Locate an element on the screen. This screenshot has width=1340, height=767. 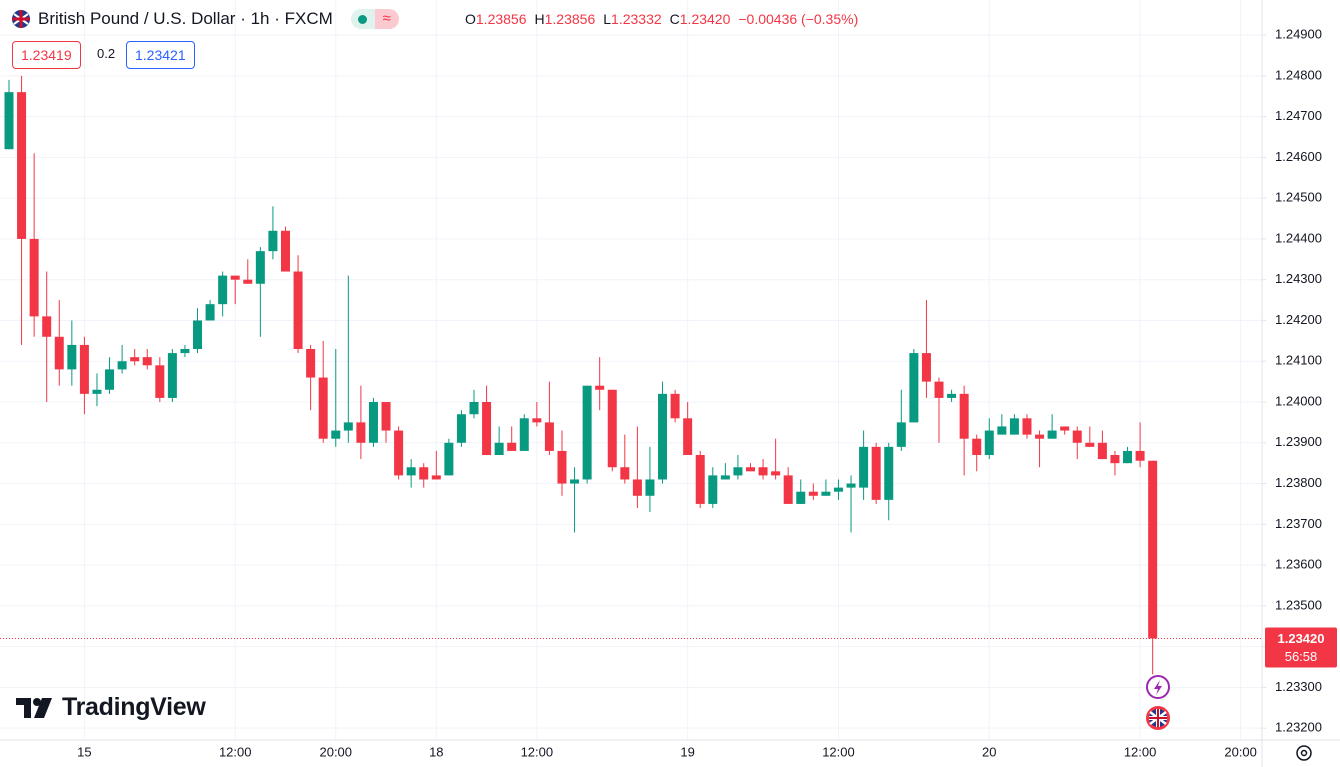
countdown: 56:58 is located at coordinates (1301, 656).